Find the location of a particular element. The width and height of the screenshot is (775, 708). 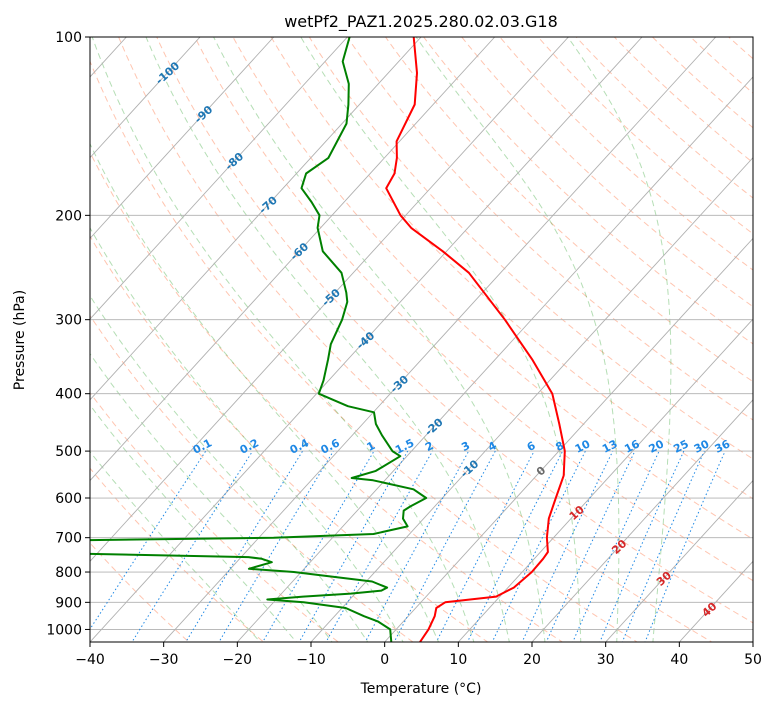

mixing-ratio-label: 16 is located at coordinates (632, 446).